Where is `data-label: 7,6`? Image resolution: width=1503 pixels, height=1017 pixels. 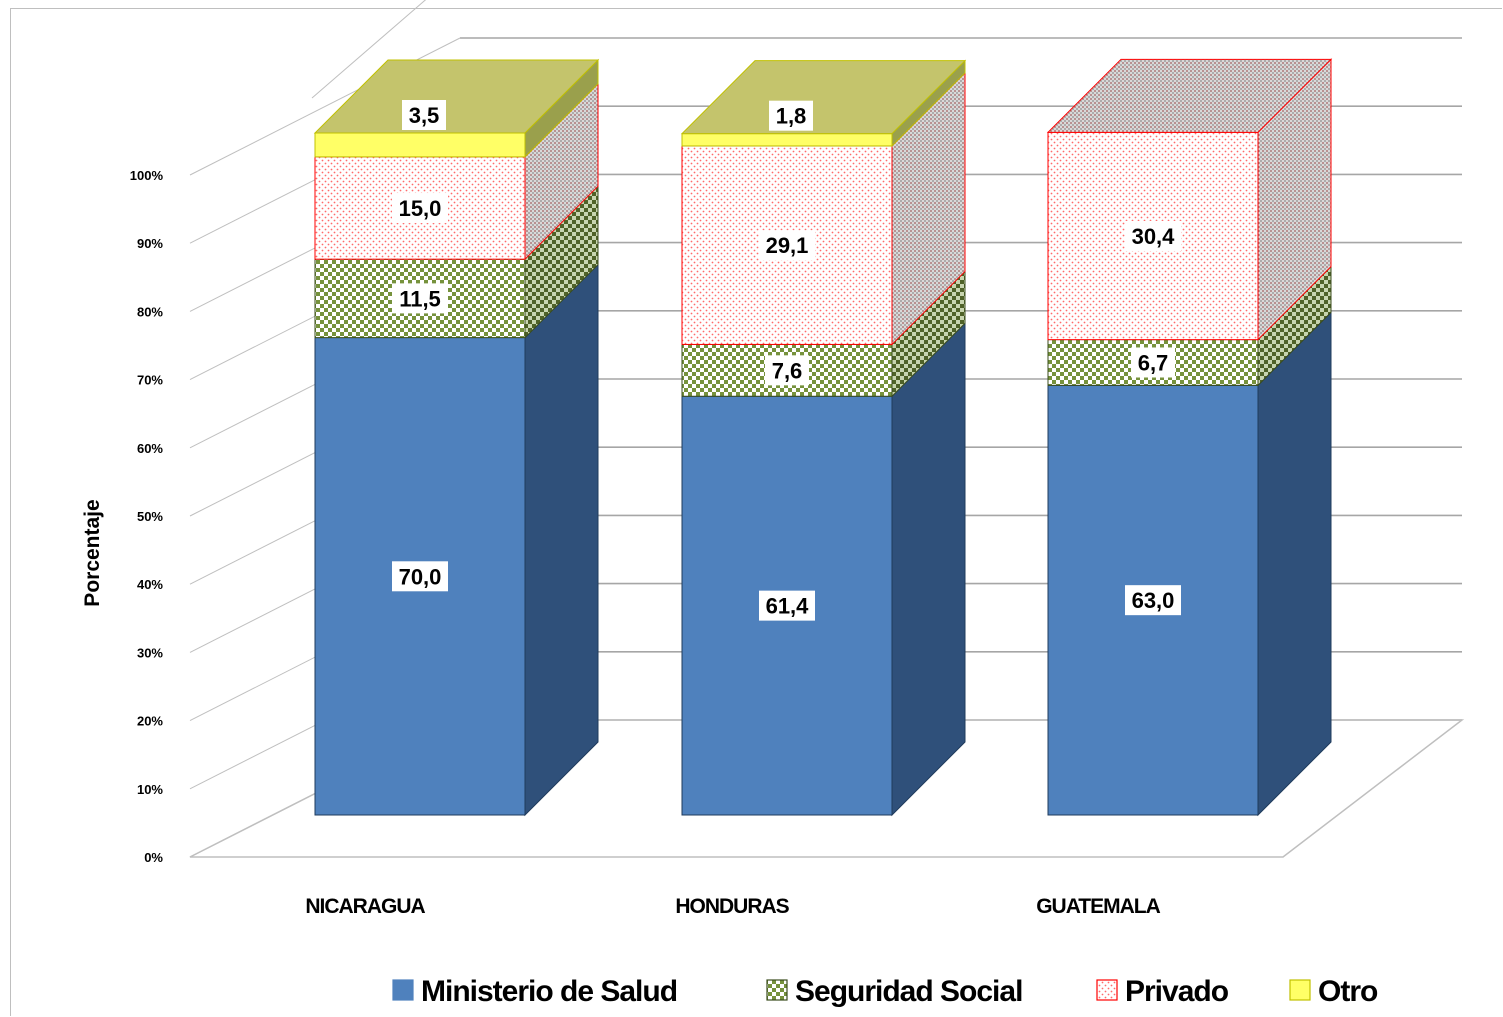 data-label: 7,6 is located at coordinates (787, 370).